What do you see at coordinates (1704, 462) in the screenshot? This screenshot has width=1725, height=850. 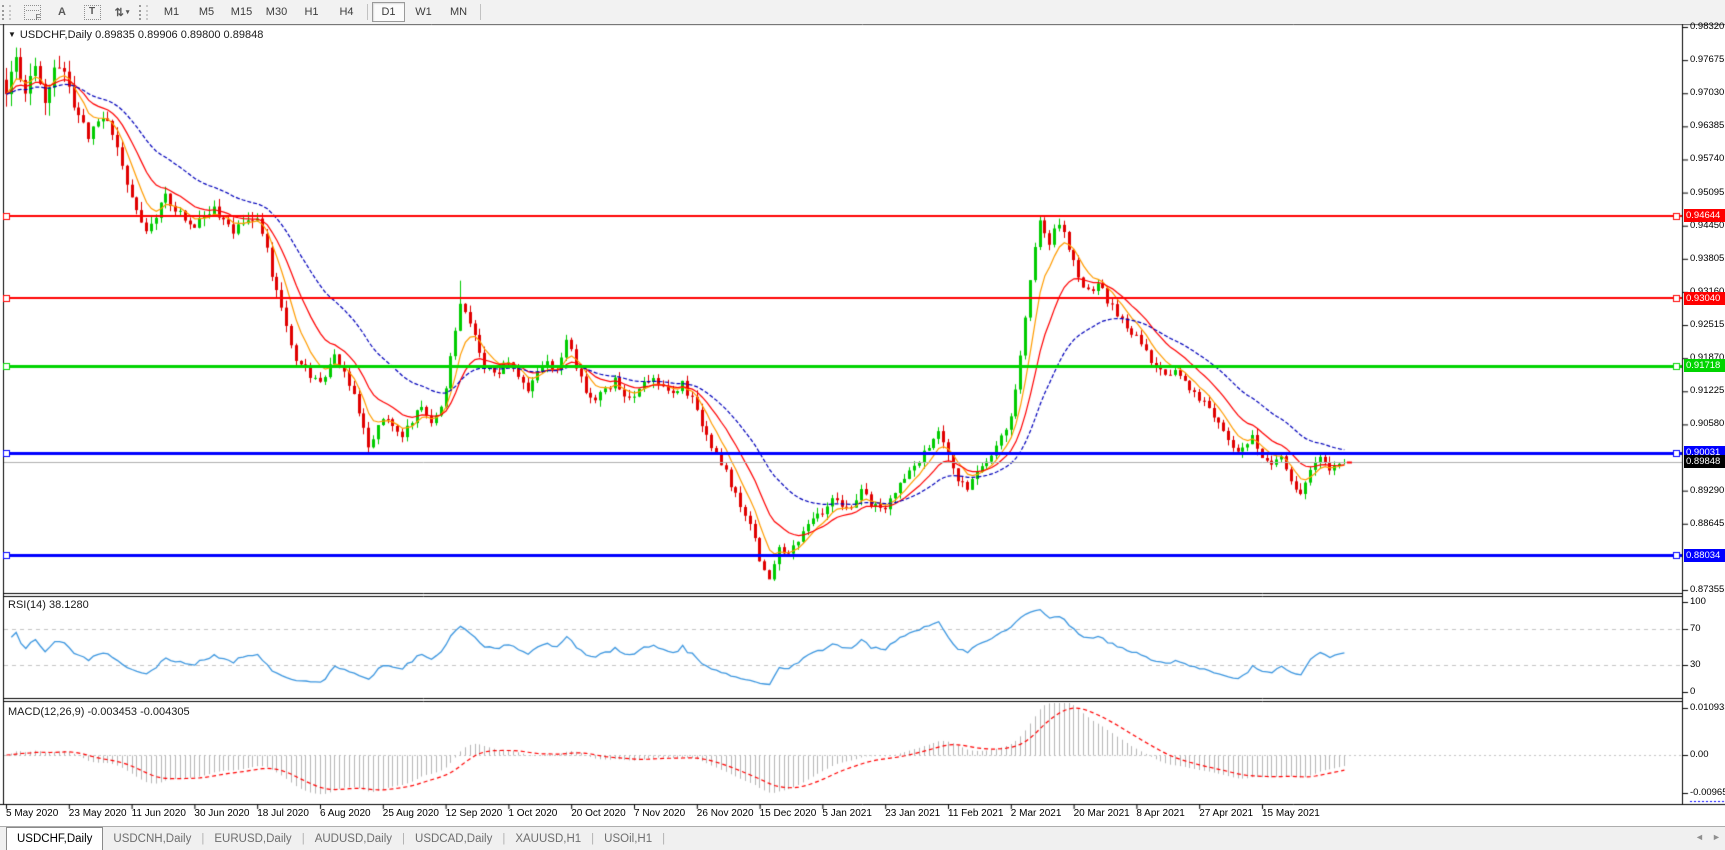 I see `current-price-label: 0.89848` at bounding box center [1704, 462].